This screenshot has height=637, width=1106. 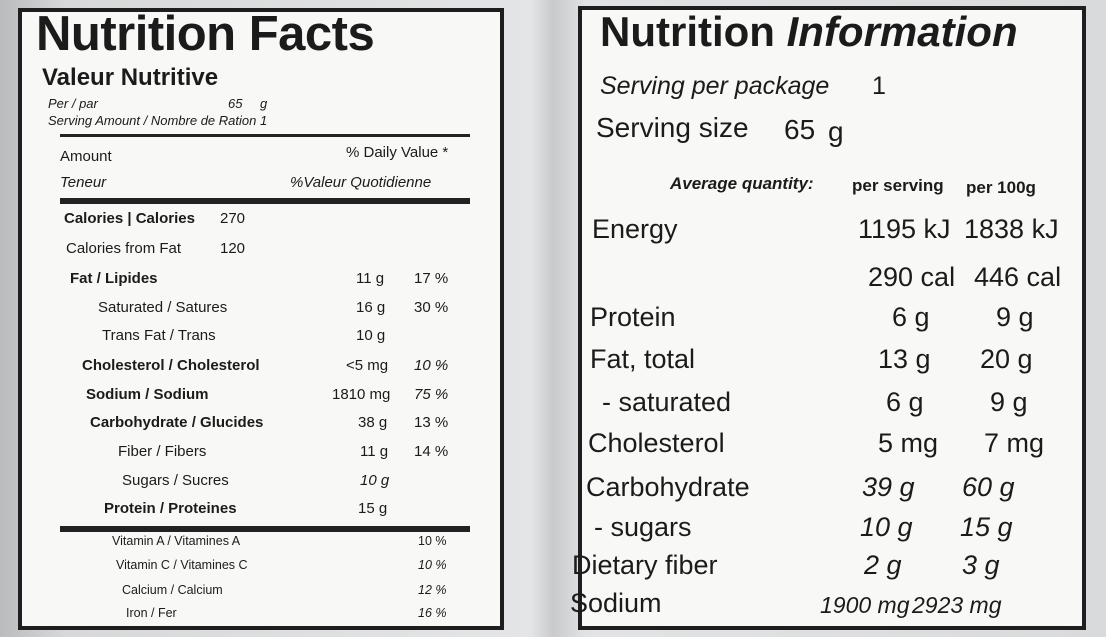 I want to click on calories-value: 270, so click(x=233, y=218).